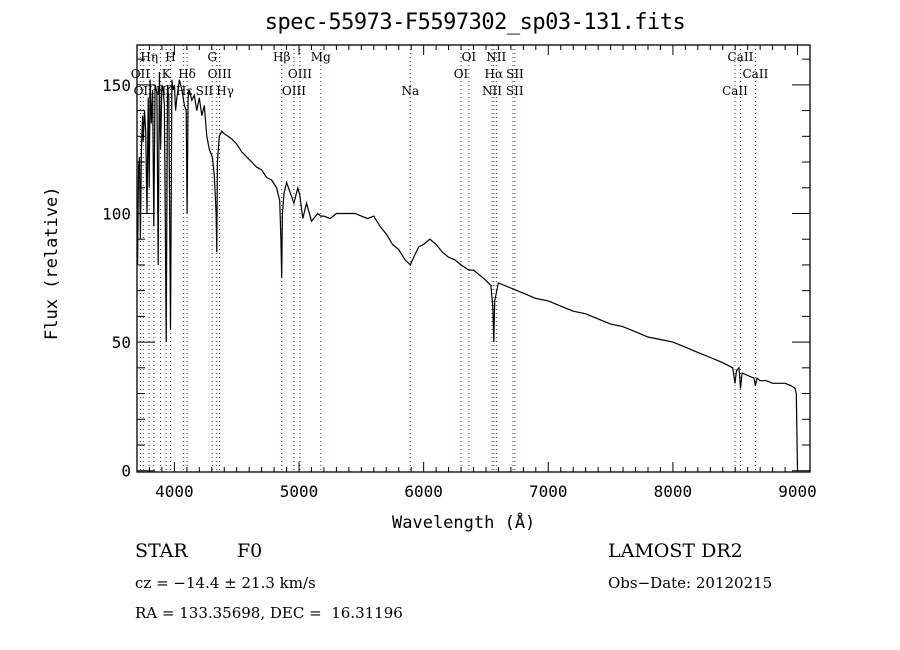 This screenshot has width=900, height=650. Describe the element at coordinates (187, 74) in the screenshot. I see `line-marker-label: Hδ` at that location.